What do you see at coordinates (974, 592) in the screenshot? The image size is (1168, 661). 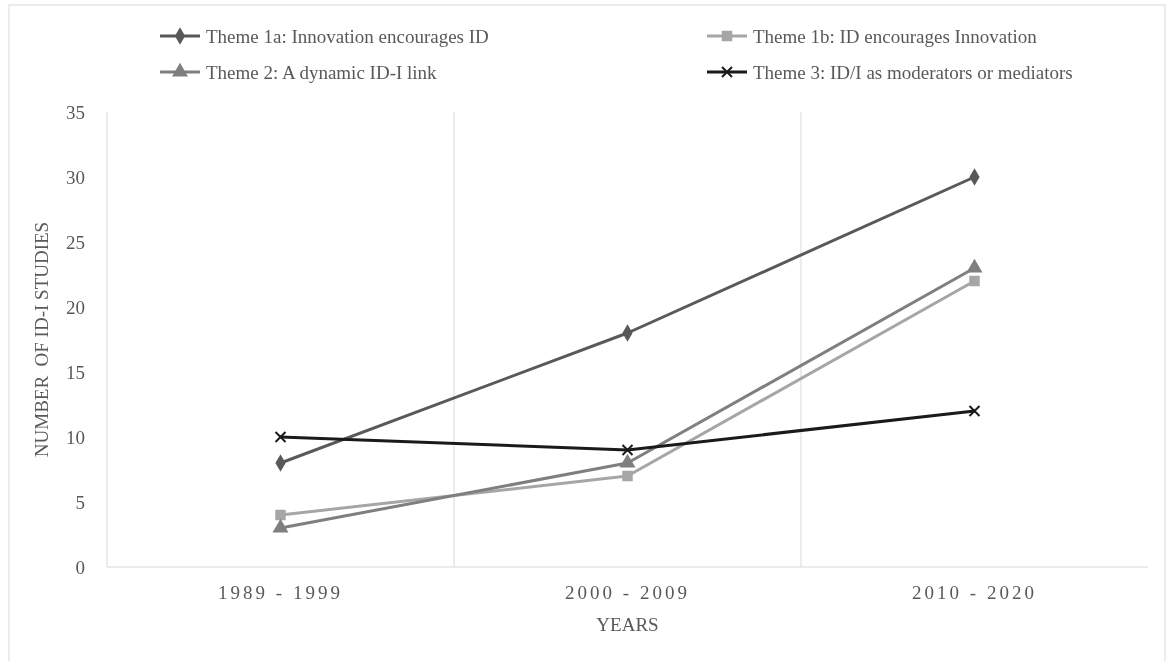 I see `x-tick-label: 2010 - 2020` at bounding box center [974, 592].